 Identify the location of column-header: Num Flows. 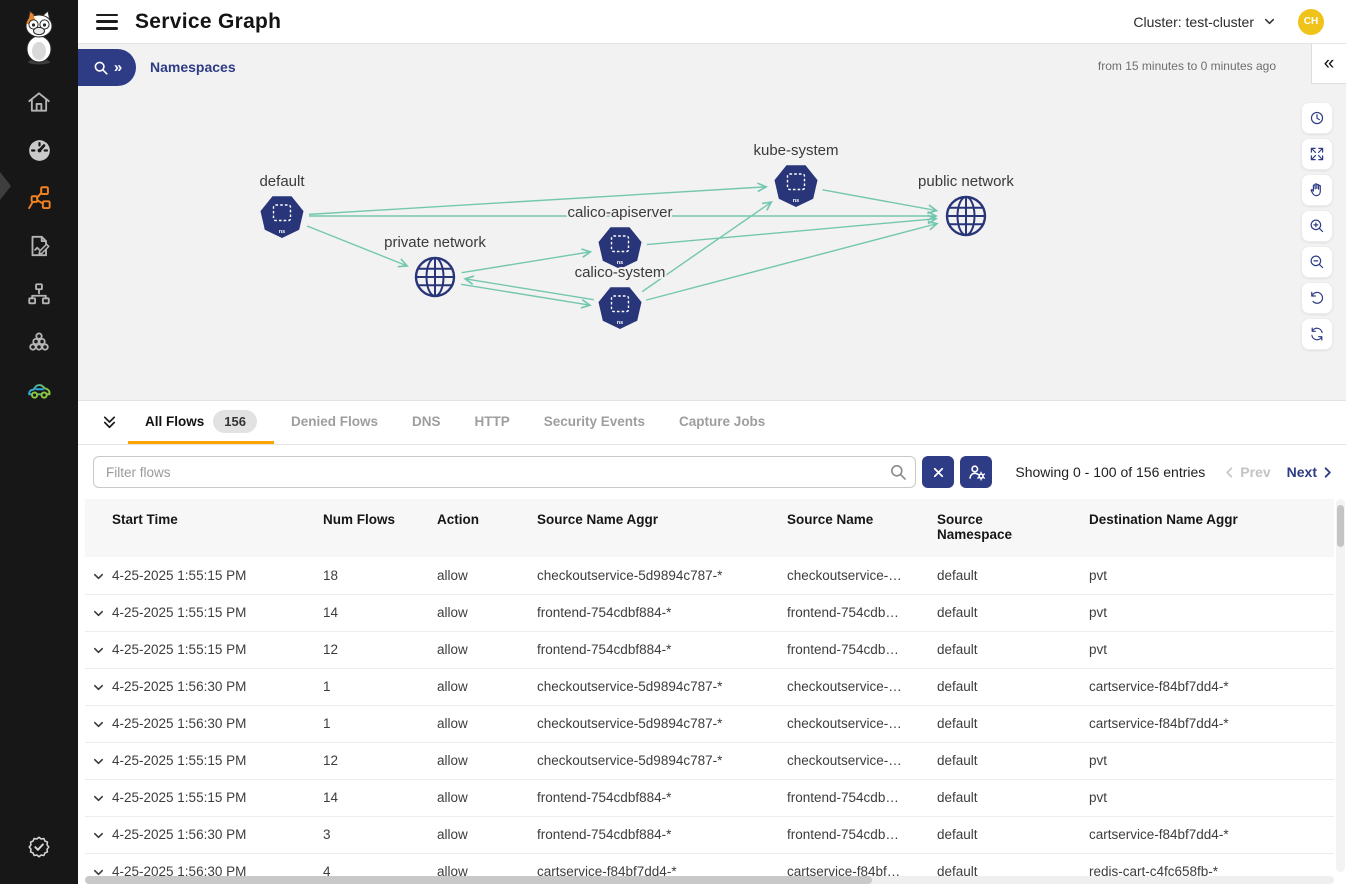
(359, 519).